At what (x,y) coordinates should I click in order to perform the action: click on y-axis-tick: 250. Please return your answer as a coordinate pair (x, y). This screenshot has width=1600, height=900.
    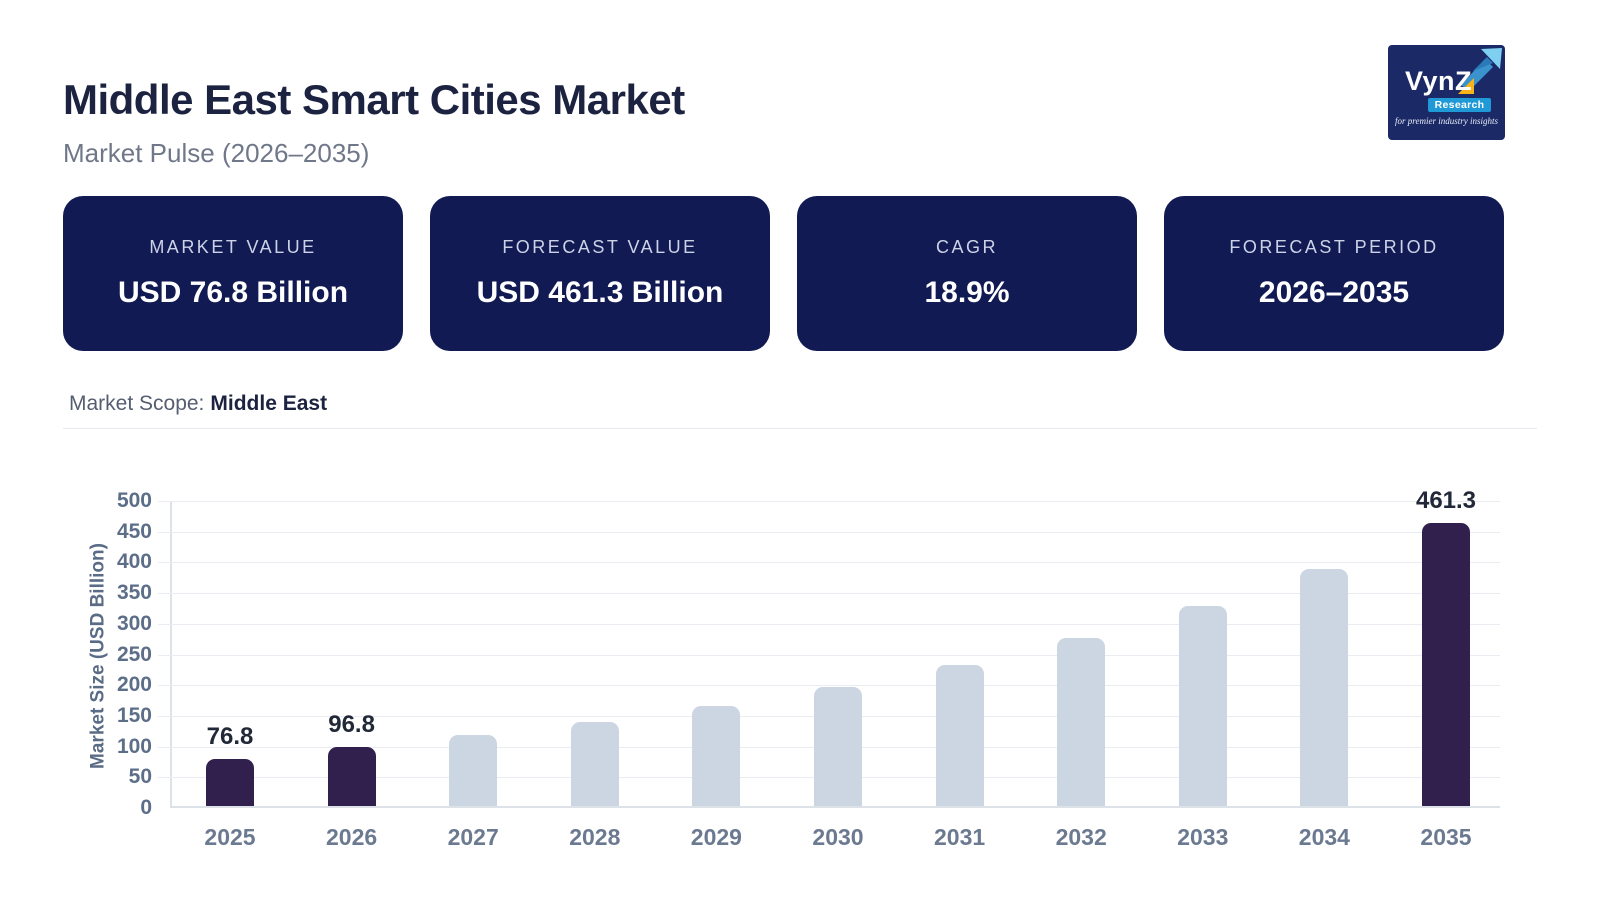
    Looking at the image, I should click on (134, 654).